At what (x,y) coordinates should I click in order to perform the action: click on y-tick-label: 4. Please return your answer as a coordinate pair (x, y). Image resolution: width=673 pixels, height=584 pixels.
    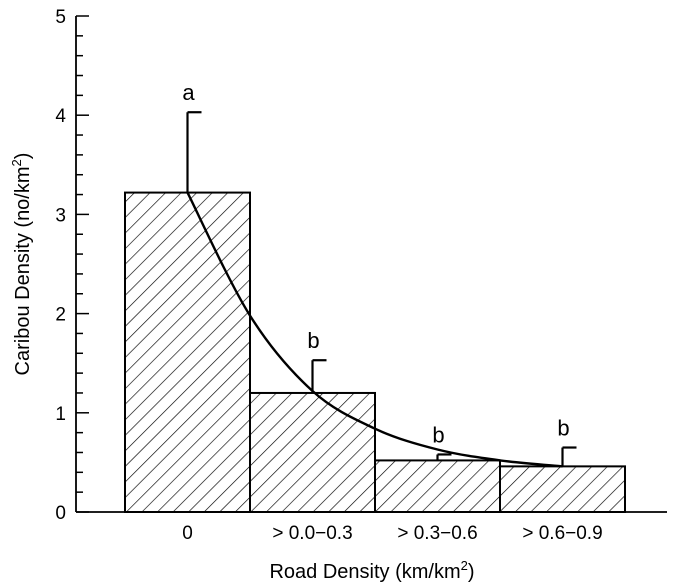
    Looking at the image, I should click on (60, 116).